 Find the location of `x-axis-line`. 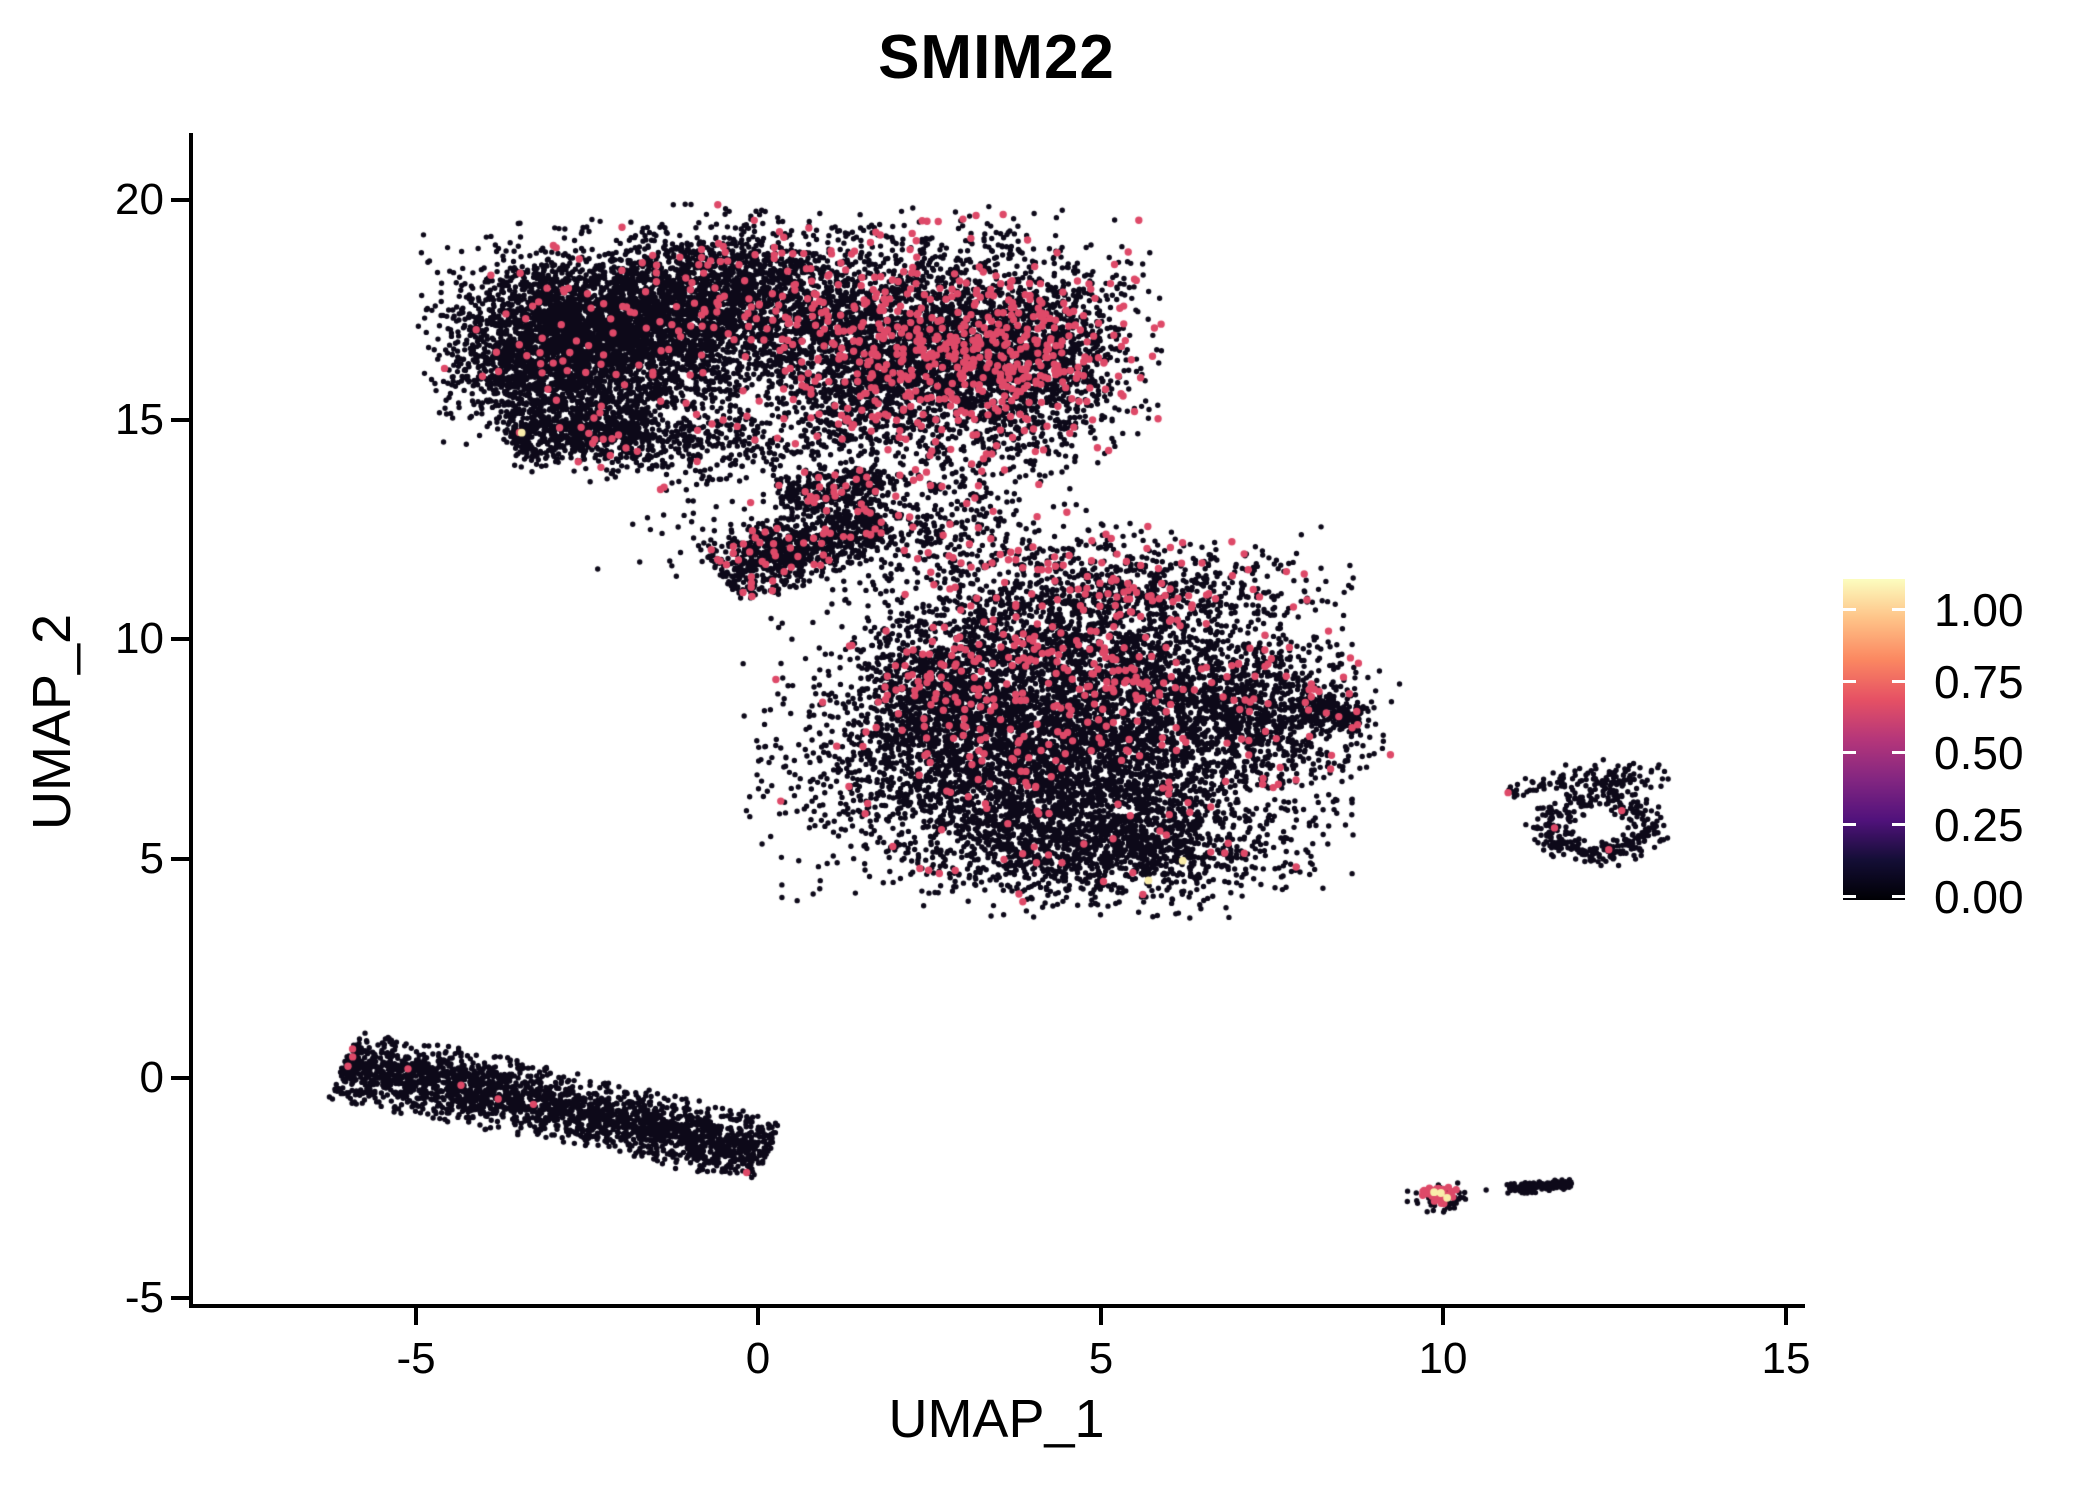

x-axis-line is located at coordinates (997, 1306).